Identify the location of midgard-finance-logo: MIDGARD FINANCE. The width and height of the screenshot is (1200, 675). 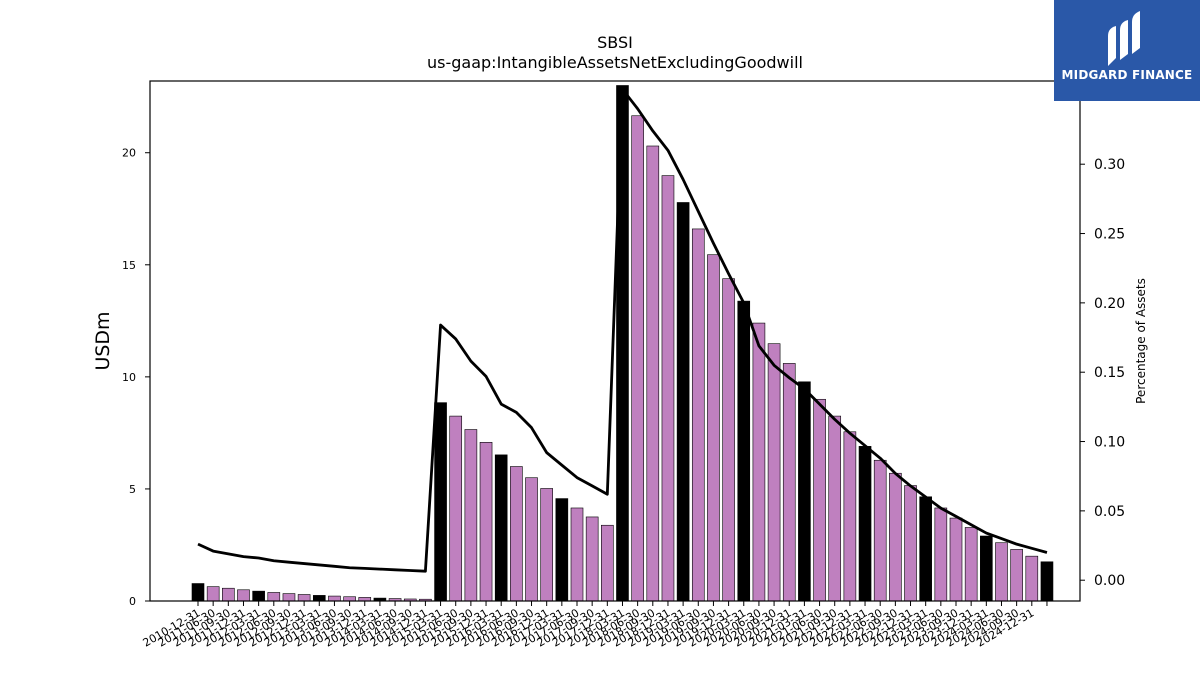
(1127, 50).